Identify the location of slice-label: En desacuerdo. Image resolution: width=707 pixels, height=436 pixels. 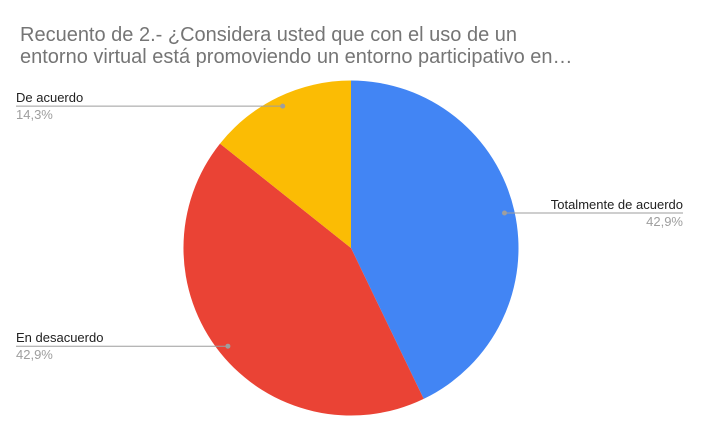
(60, 338).